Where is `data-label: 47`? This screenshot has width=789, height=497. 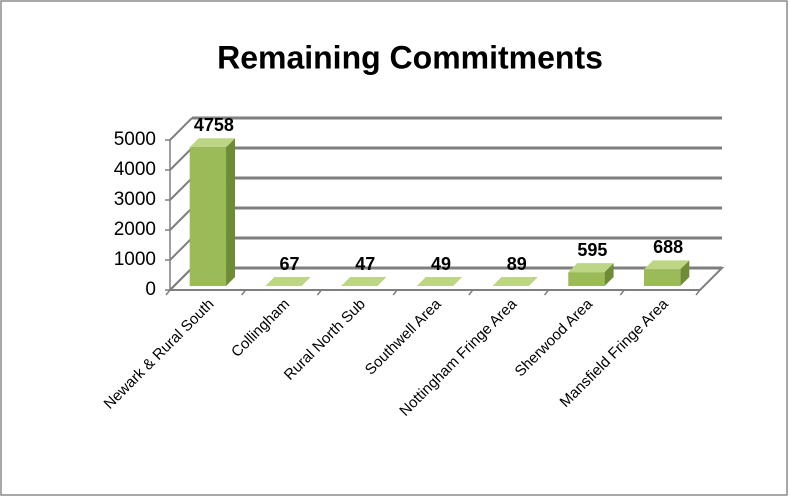
data-label: 47 is located at coordinates (365, 264).